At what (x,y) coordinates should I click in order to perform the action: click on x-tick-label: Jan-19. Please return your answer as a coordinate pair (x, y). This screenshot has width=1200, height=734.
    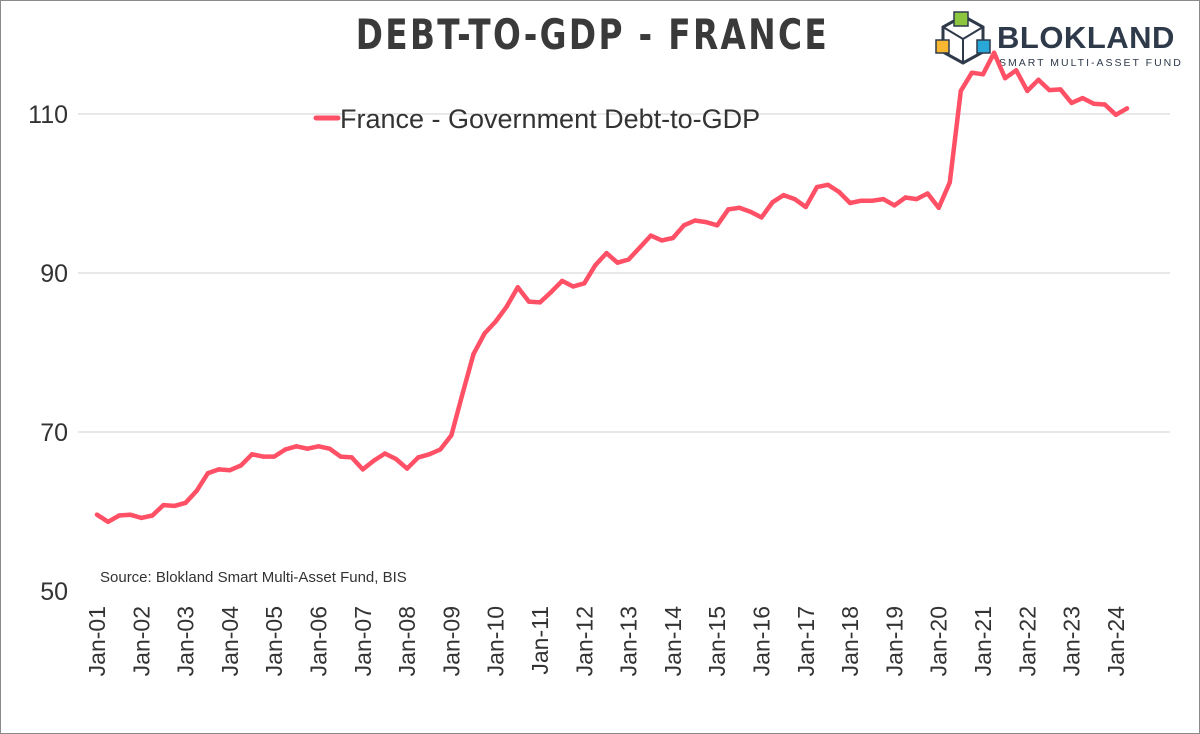
    Looking at the image, I should click on (894, 641).